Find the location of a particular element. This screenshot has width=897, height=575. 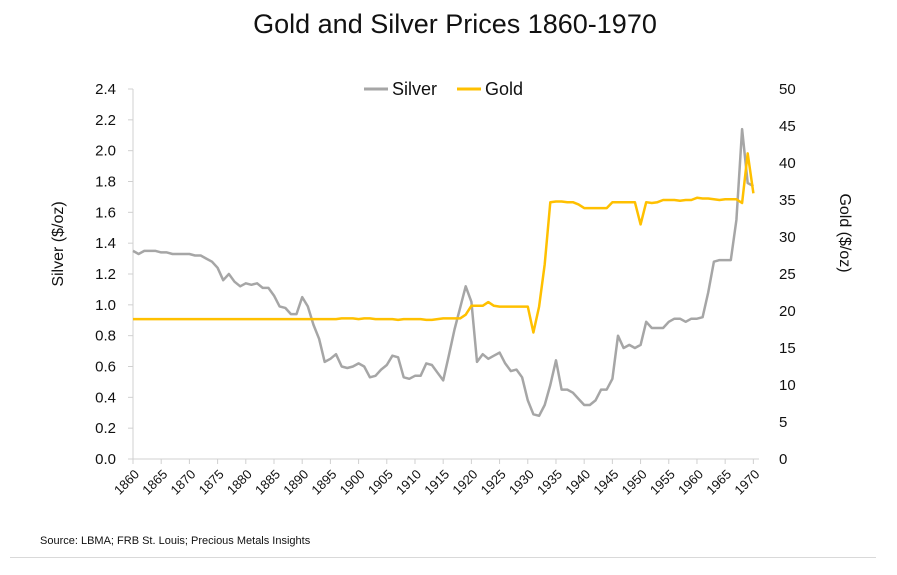

x-tick-label: 1880 is located at coordinates (239, 482).